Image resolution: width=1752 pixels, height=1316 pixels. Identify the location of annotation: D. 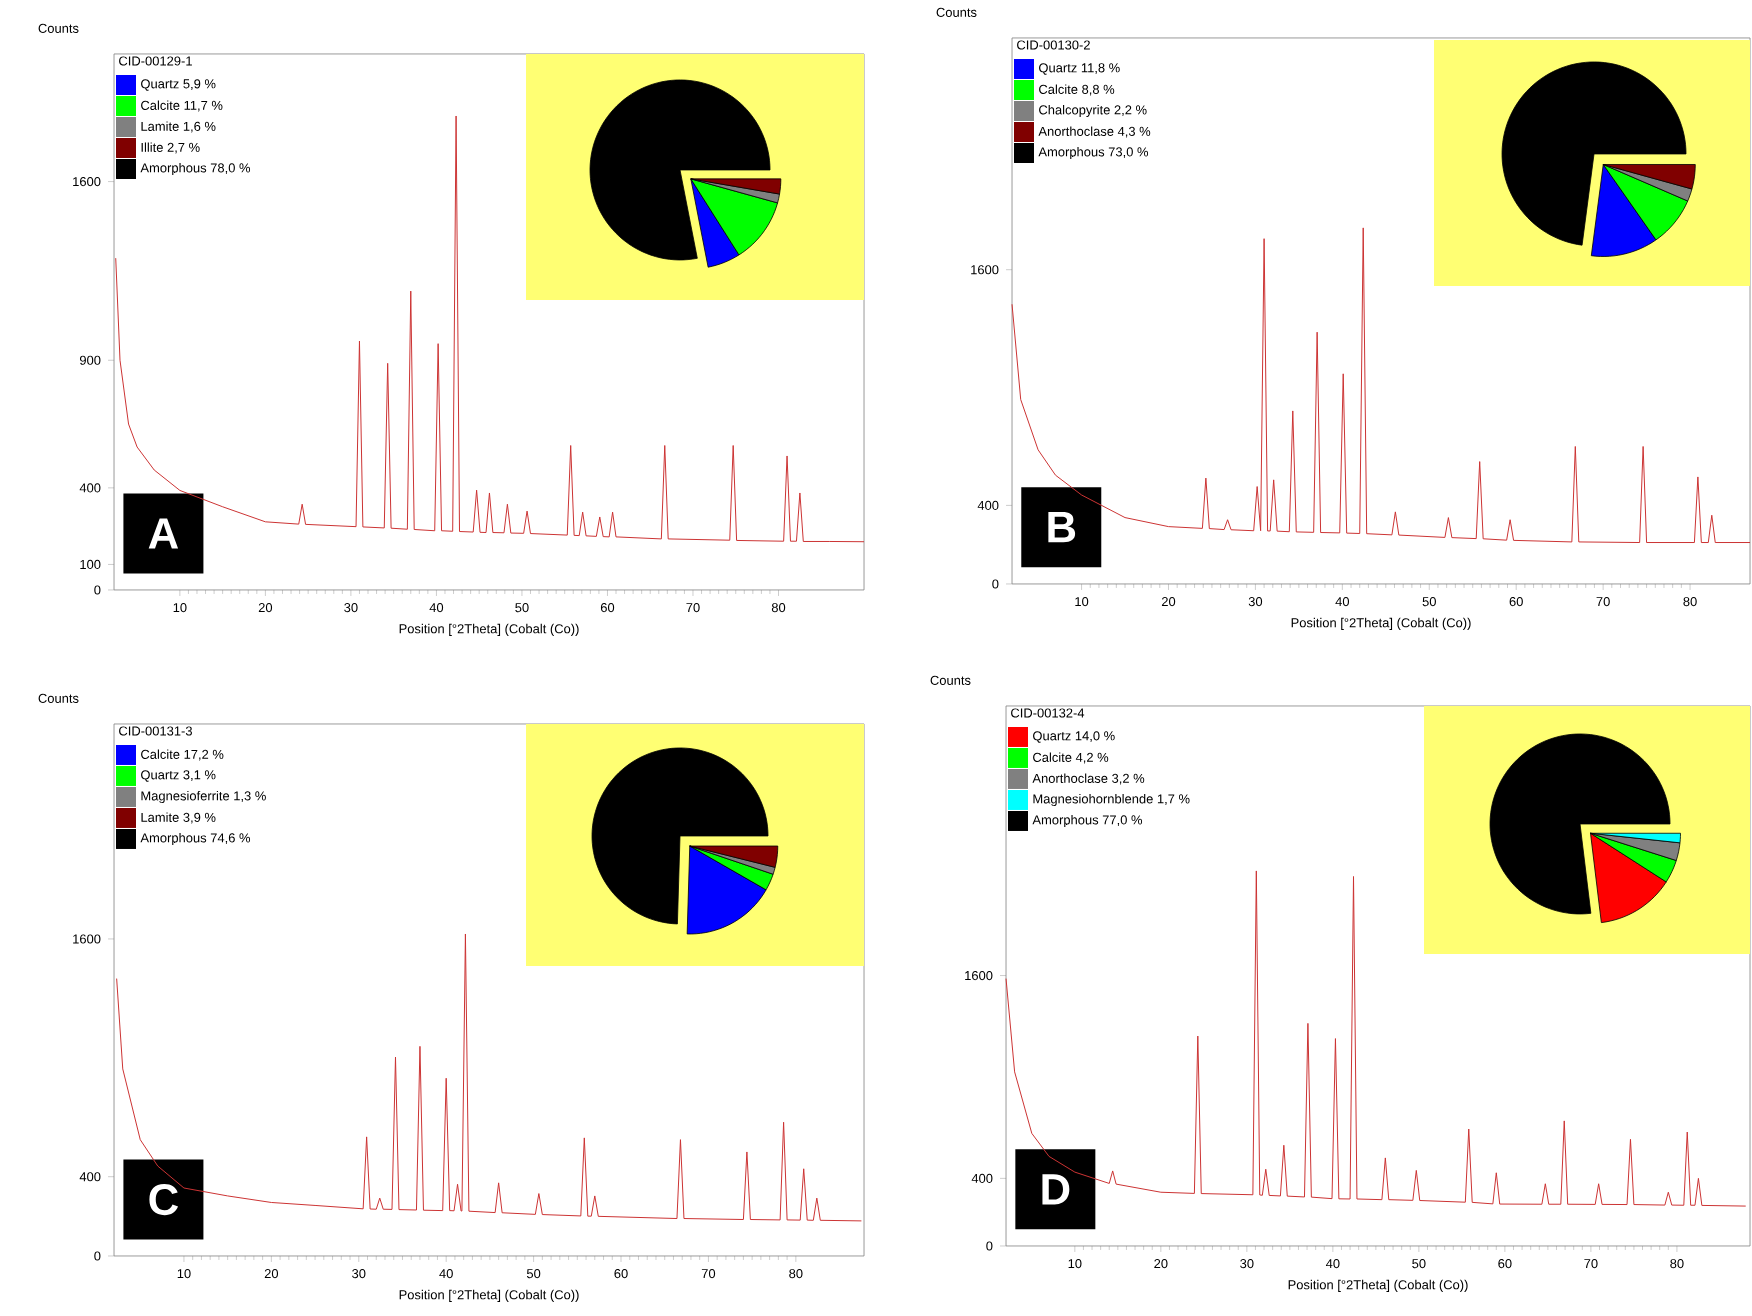
(1056, 1189).